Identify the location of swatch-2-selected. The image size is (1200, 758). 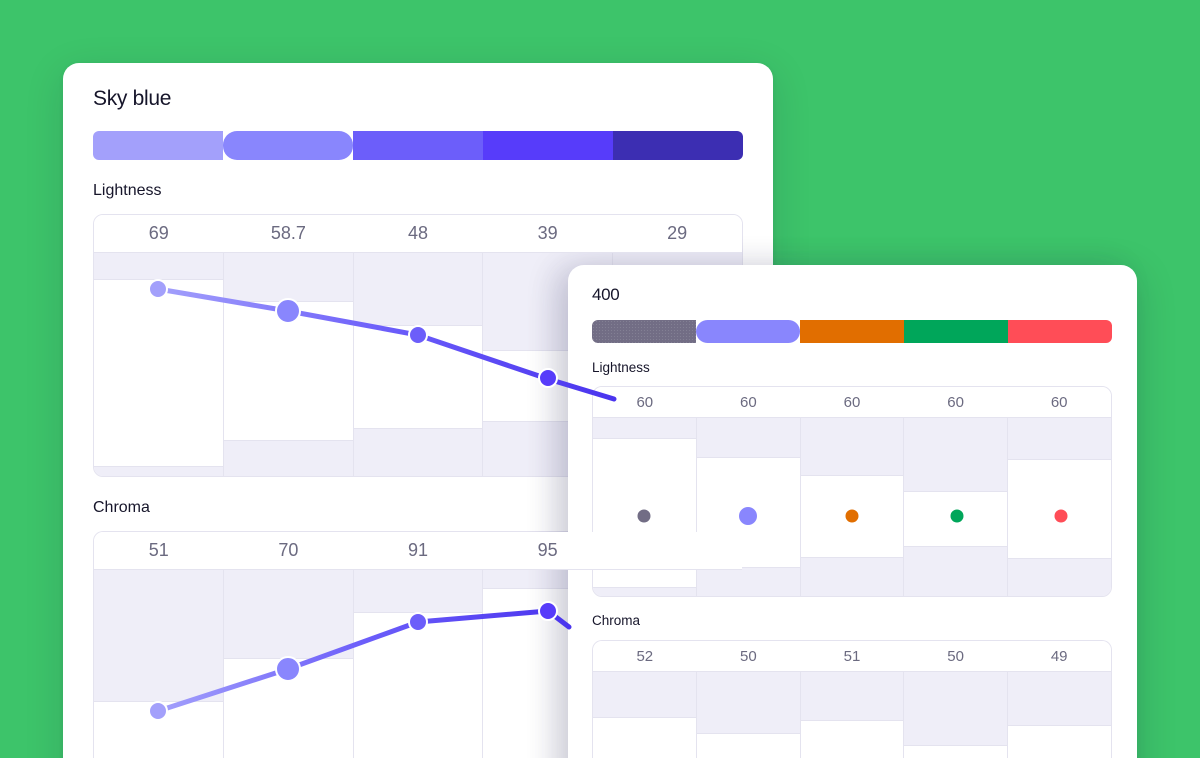
(288, 145).